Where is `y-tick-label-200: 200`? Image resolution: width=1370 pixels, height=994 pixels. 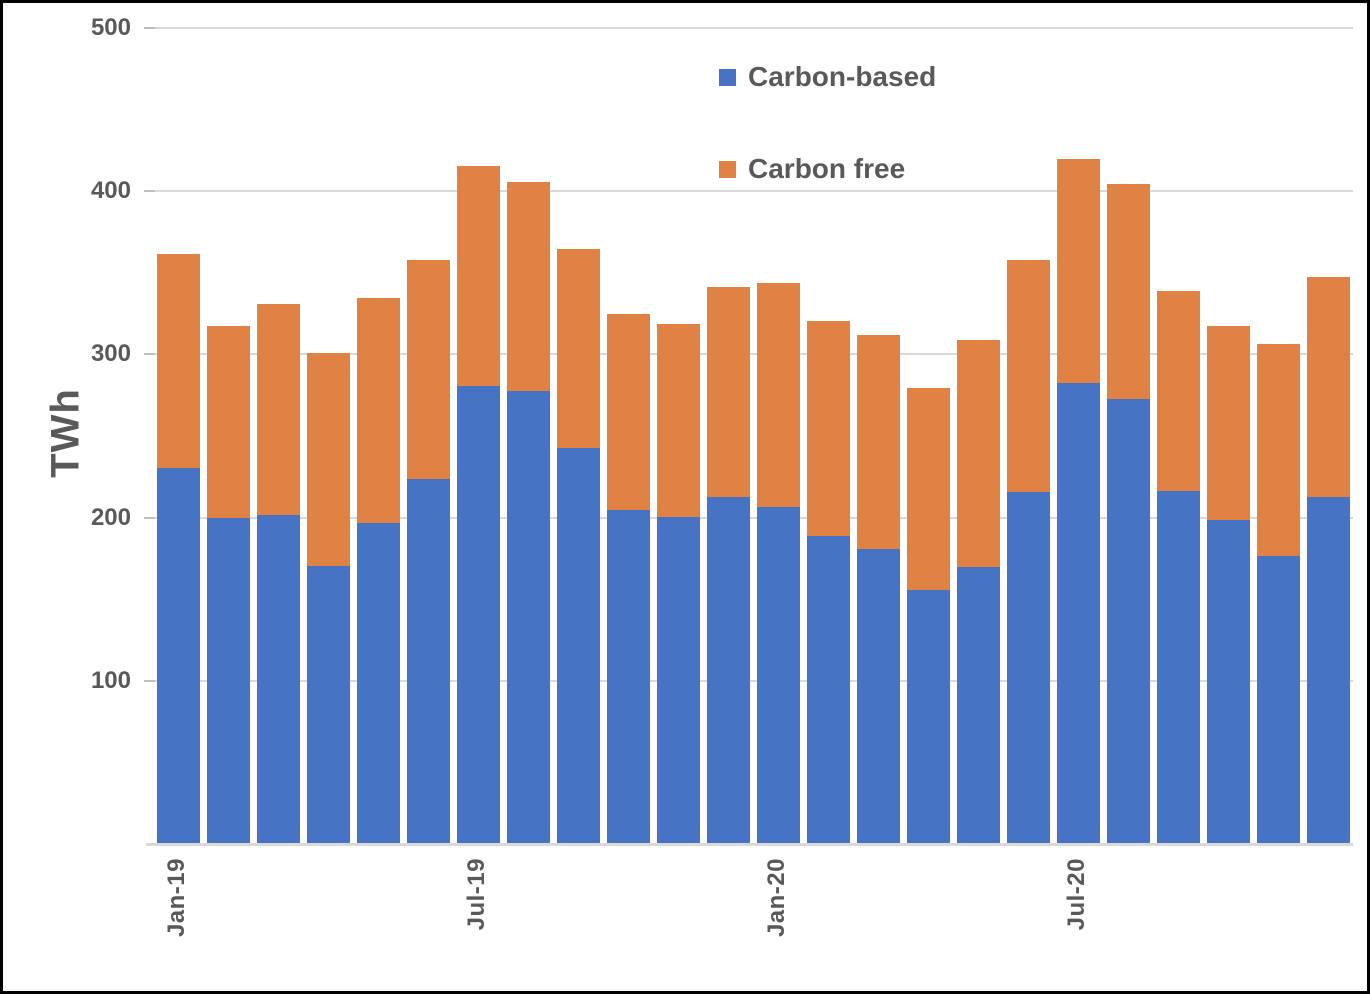
y-tick-label-200: 200 is located at coordinates (110, 517).